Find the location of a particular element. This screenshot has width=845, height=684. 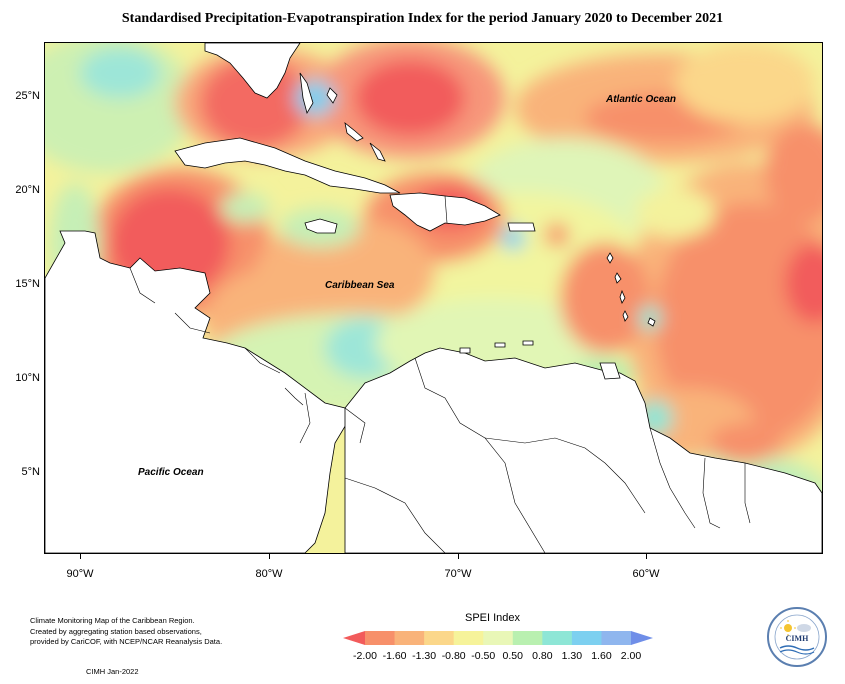

caribbean-sea-label: Caribbean Sea is located at coordinates (360, 285).